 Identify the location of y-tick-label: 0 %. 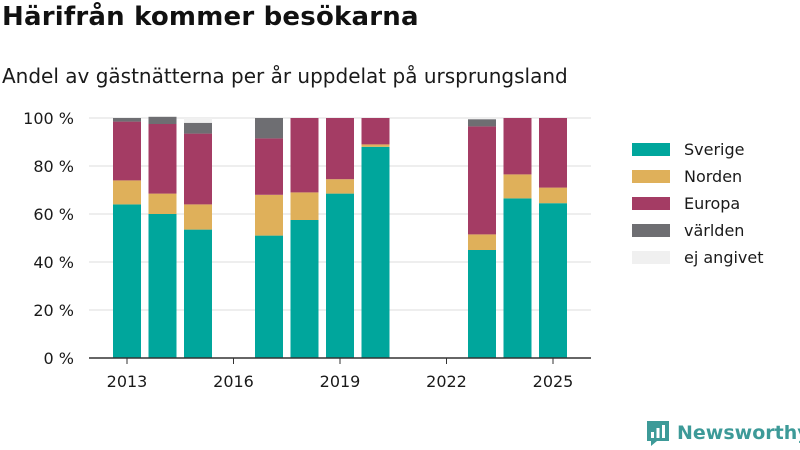
(59, 358).